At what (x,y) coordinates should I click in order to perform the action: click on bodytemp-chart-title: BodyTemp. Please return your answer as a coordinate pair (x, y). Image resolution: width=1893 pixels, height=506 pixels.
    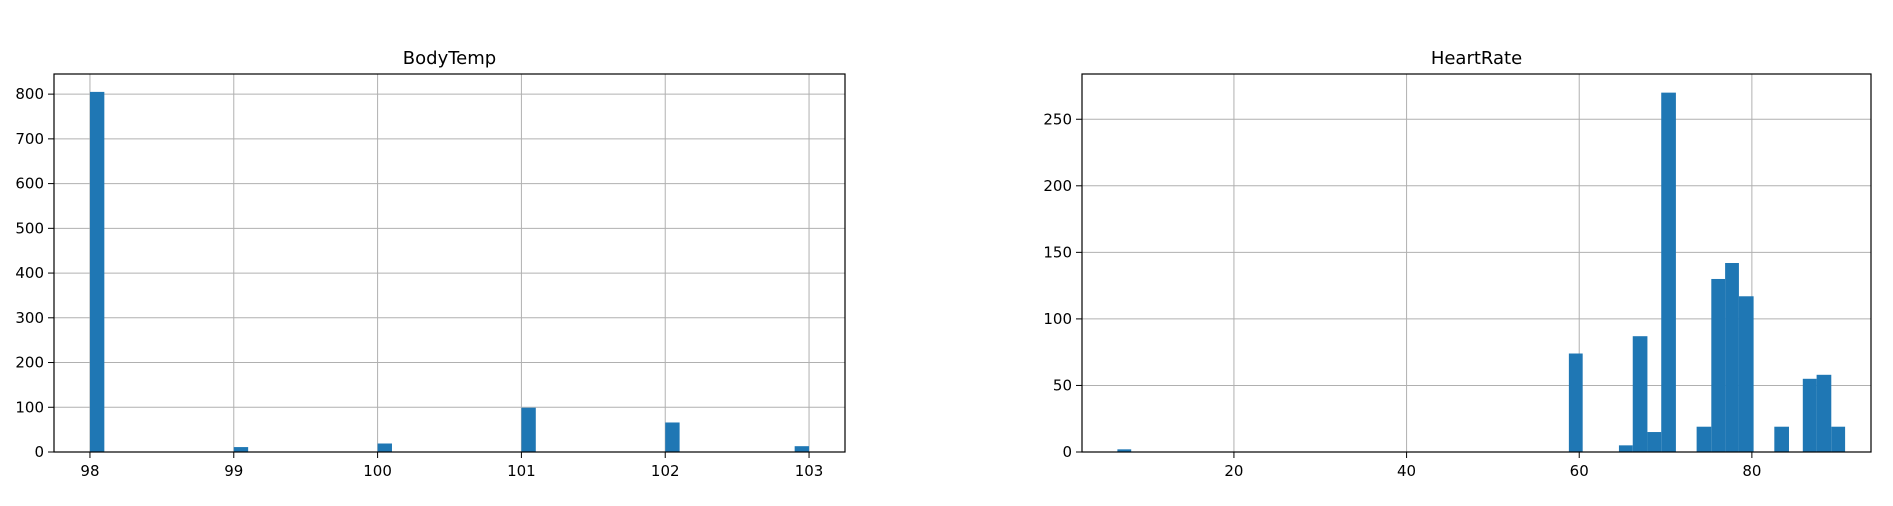
    Looking at the image, I should click on (449, 58).